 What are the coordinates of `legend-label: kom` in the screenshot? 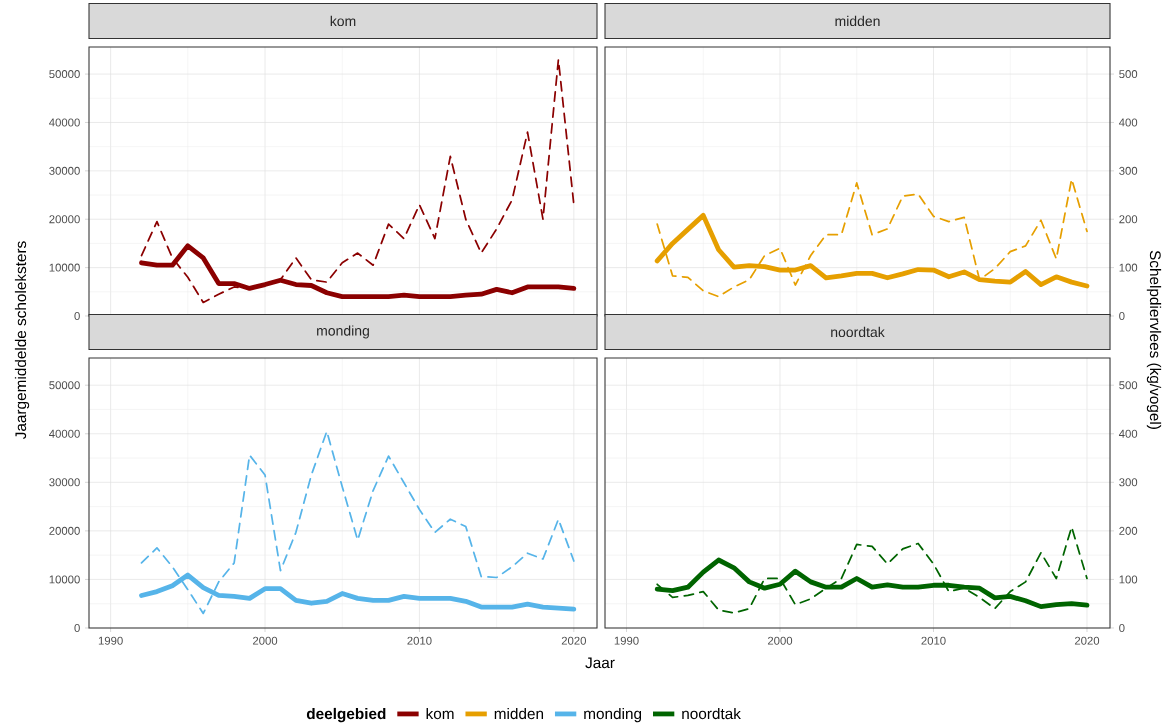 It's located at (440, 713).